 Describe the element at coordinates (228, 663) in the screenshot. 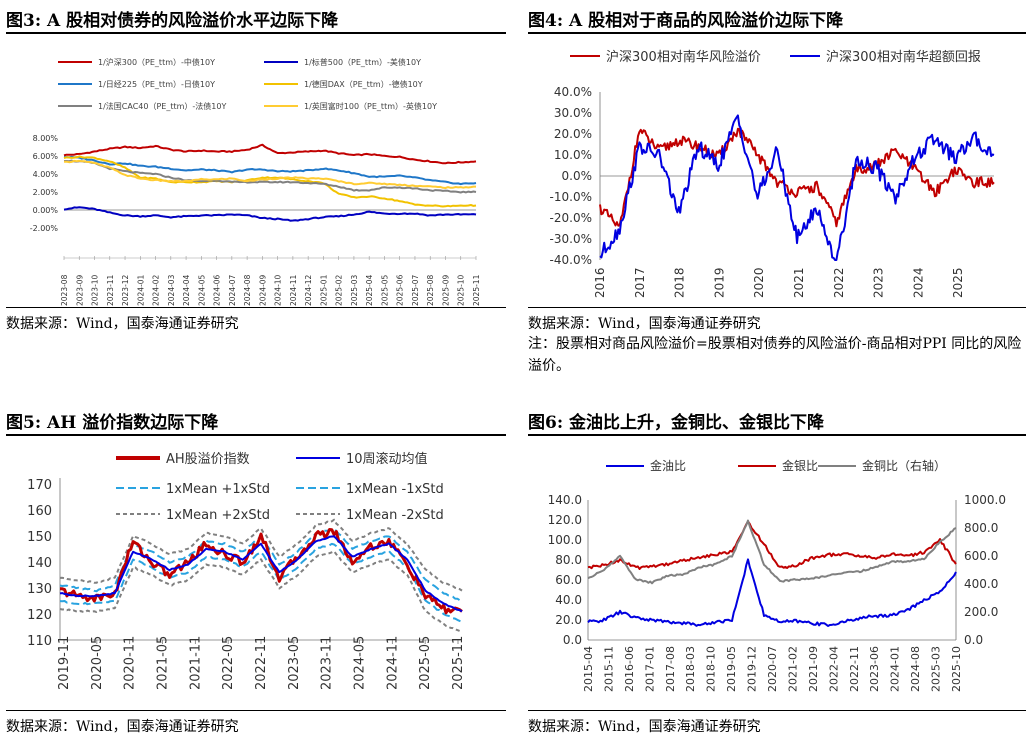

I see `x-tick-label: 2022-05` at that location.